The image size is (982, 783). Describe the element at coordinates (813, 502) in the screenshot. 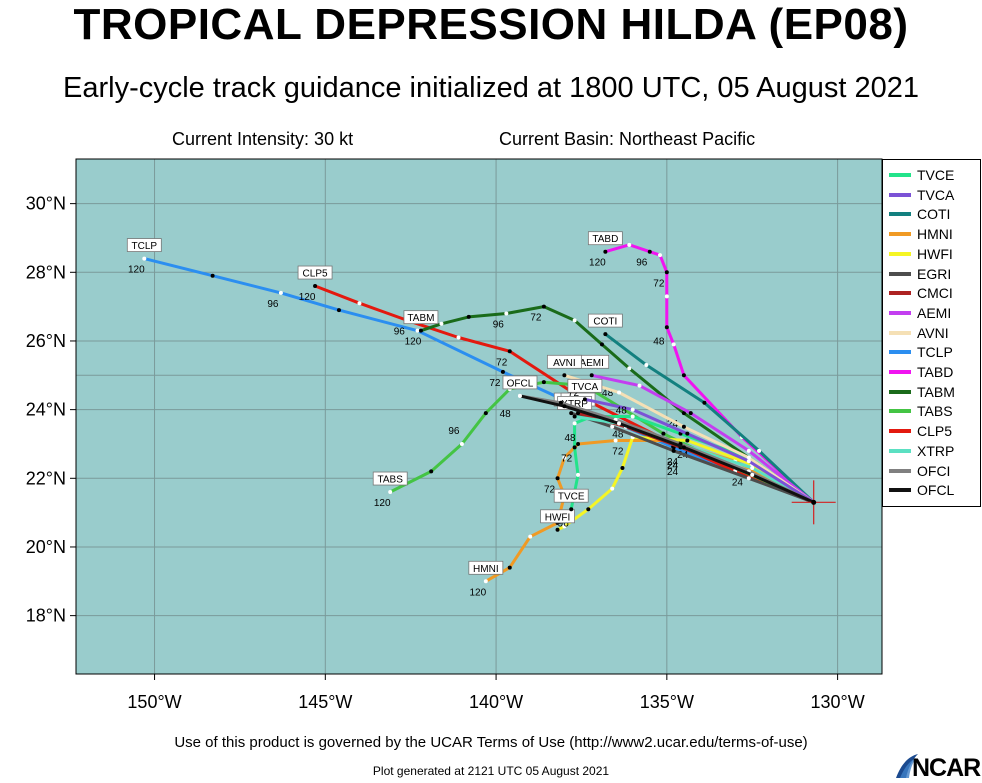

I see `storm-position-marker` at that location.